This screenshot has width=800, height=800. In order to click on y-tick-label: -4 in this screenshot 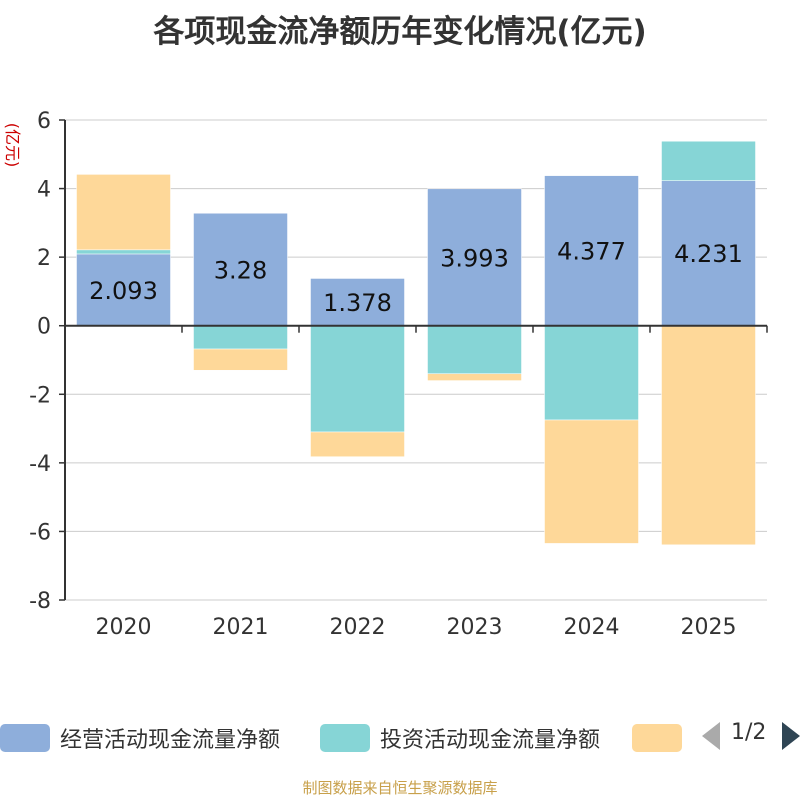, I will do `click(40, 464)`.